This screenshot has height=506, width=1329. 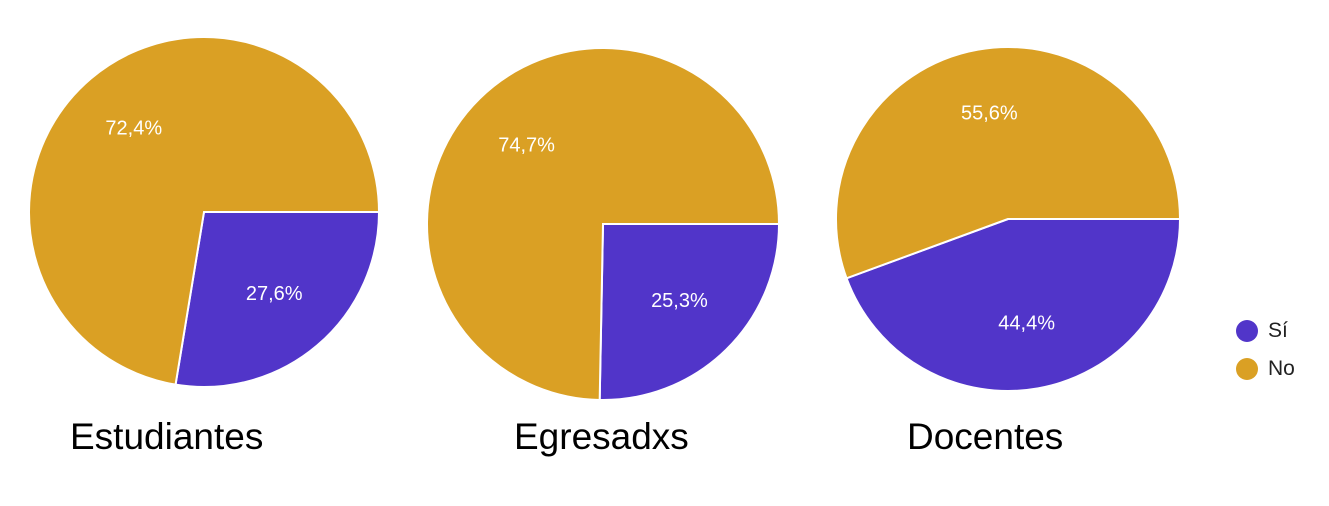 What do you see at coordinates (1265, 331) in the screenshot?
I see `legend-item-si: Sí` at bounding box center [1265, 331].